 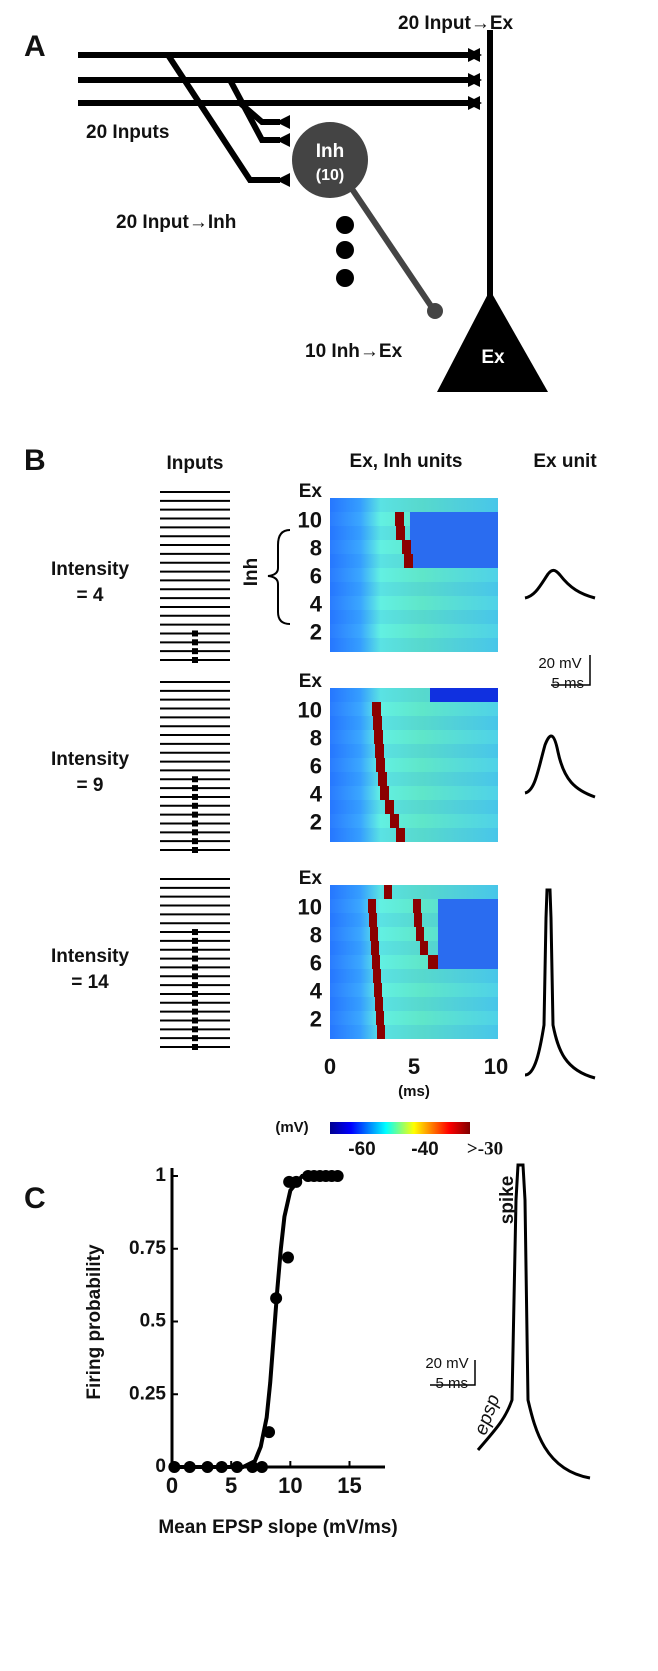 I want to click on input-lines, so click(x=285, y=165).